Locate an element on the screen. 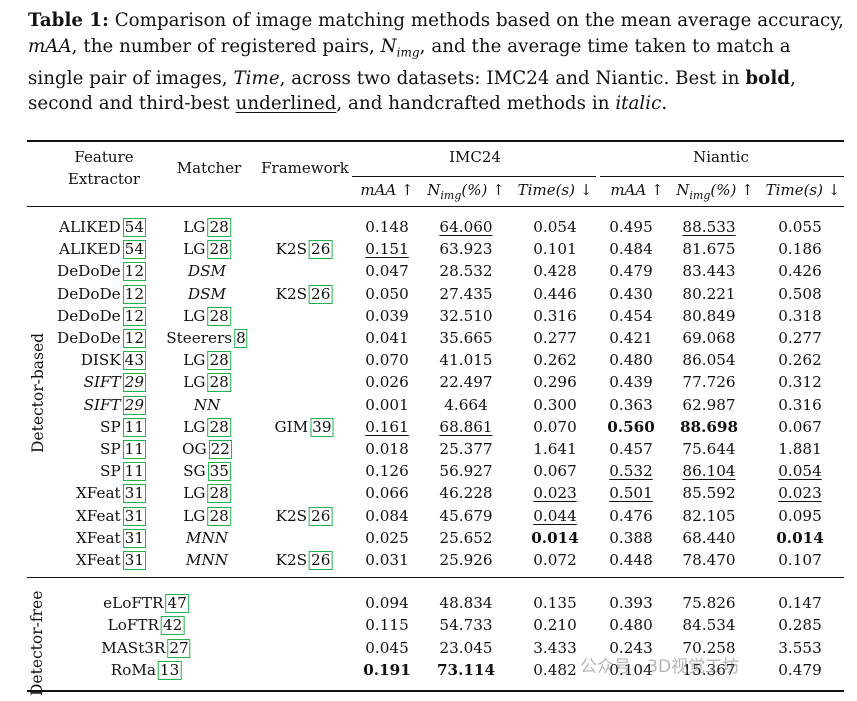 This screenshot has height=701, width=857. caption-nimg: Nimg is located at coordinates (400, 47).